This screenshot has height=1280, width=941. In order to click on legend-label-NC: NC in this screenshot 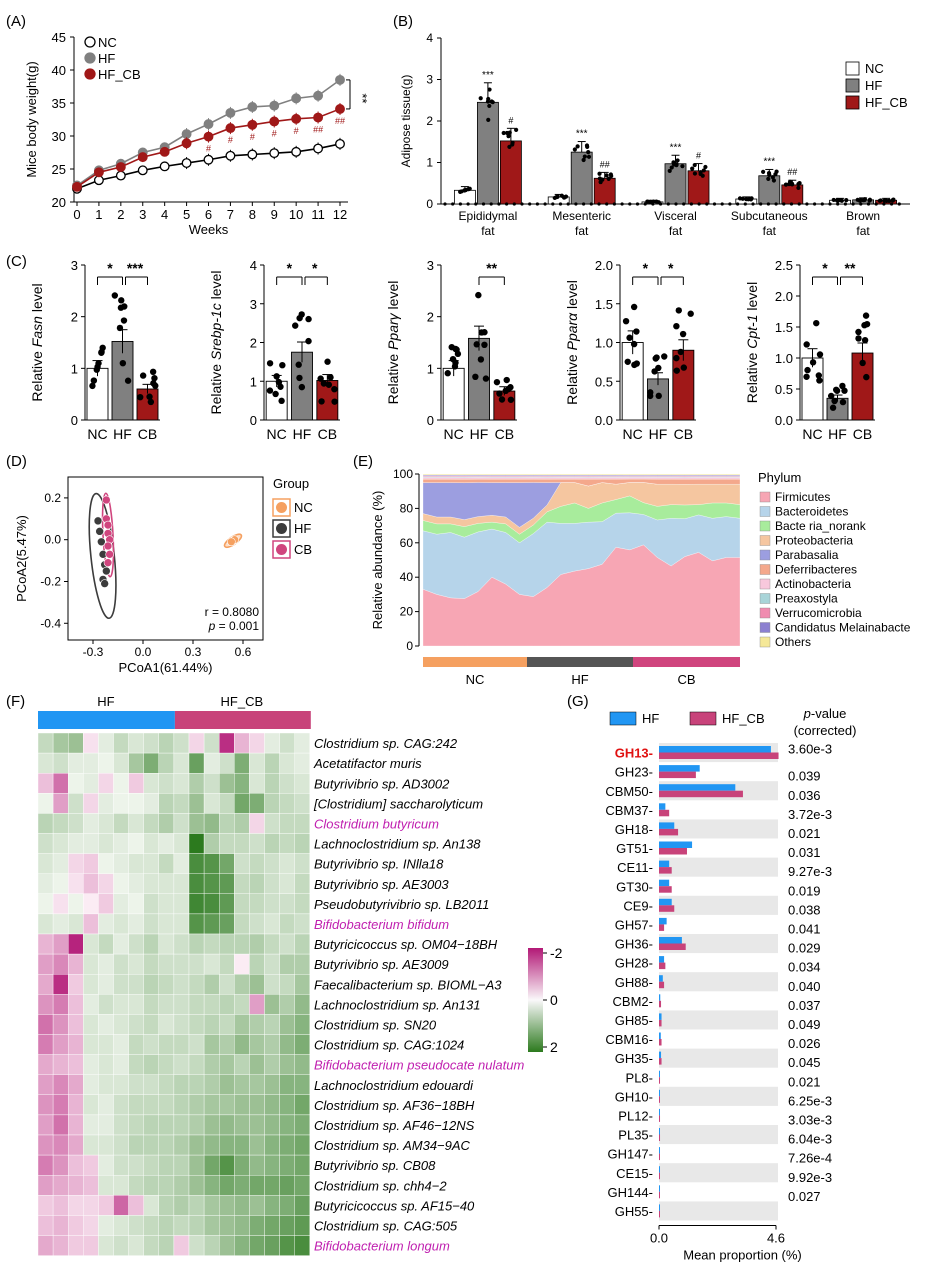, I will do `click(107, 42)`.